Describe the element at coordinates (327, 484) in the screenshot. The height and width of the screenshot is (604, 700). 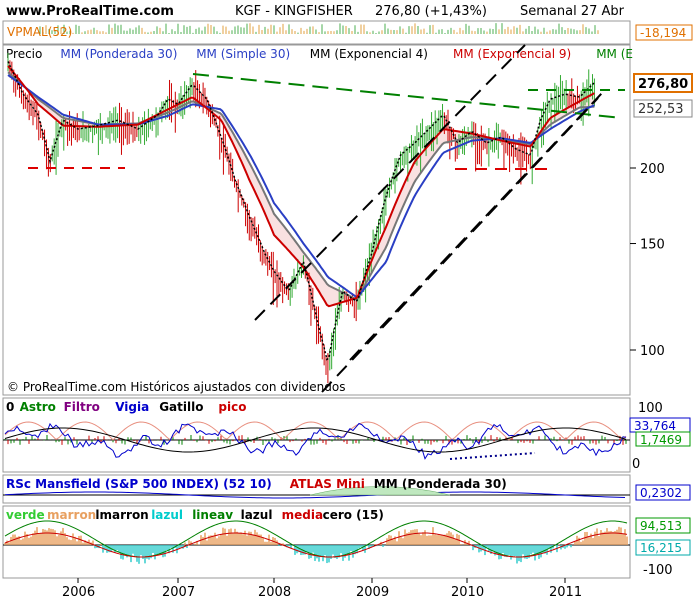
I see `mansfield-legend-item: ATLAS Mini` at that location.